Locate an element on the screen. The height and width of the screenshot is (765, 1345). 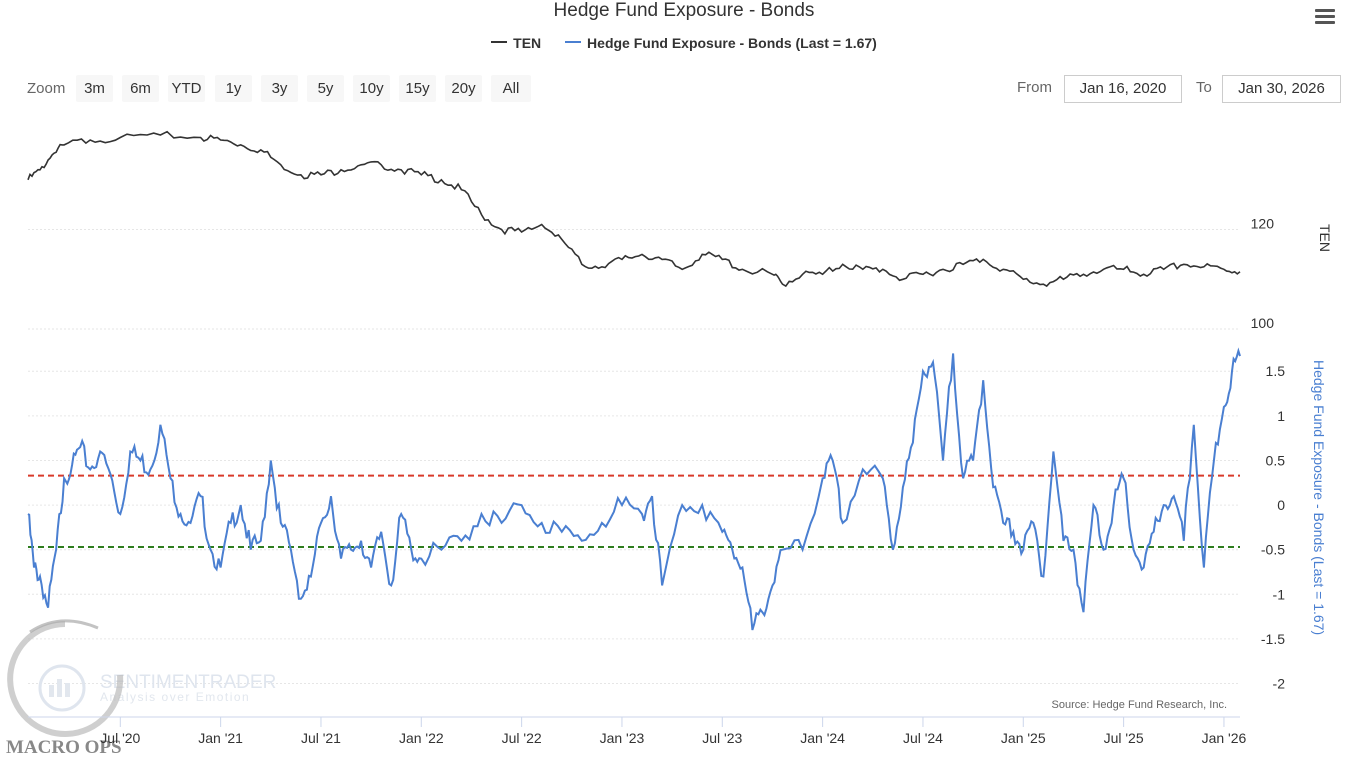
ten-y-axis-ticks: 100 120 is located at coordinates (1263, 274).